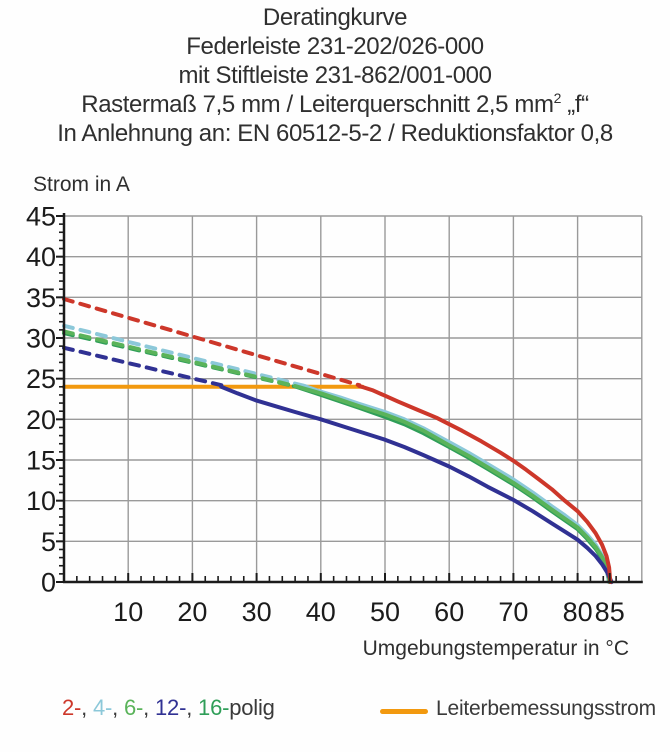 This screenshot has height=752, width=670. What do you see at coordinates (81, 184) in the screenshot?
I see `y-axis-label: Strom in A` at bounding box center [81, 184].